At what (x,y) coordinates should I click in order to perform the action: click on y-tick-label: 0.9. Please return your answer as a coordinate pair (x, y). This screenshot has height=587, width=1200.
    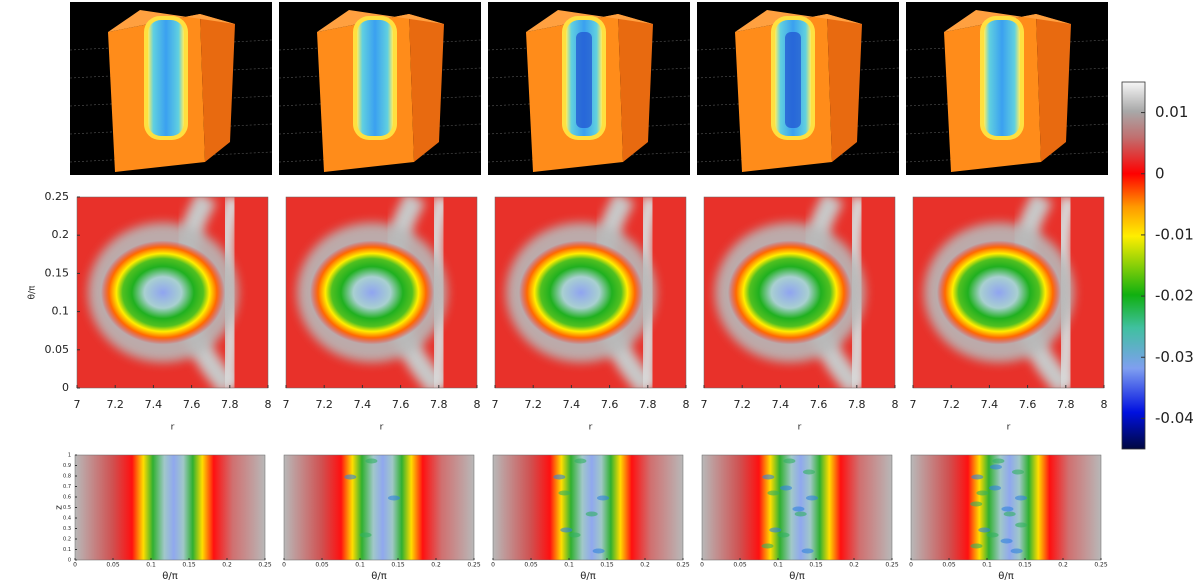
    Looking at the image, I should click on (67, 466).